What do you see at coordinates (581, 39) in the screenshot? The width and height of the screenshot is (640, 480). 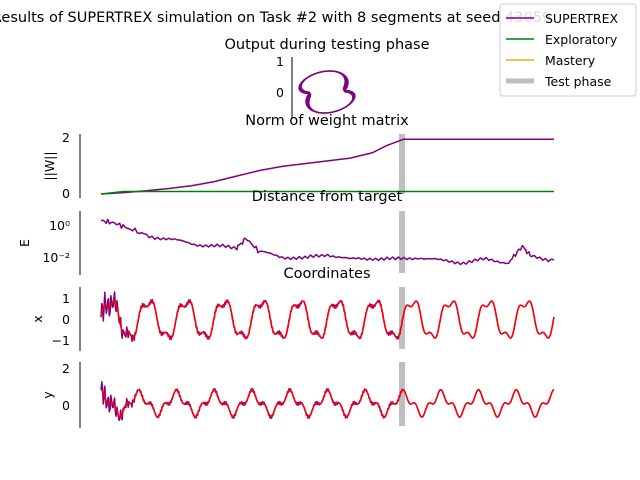 I see `legend-label-exploratory: Exploratory` at bounding box center [581, 39].